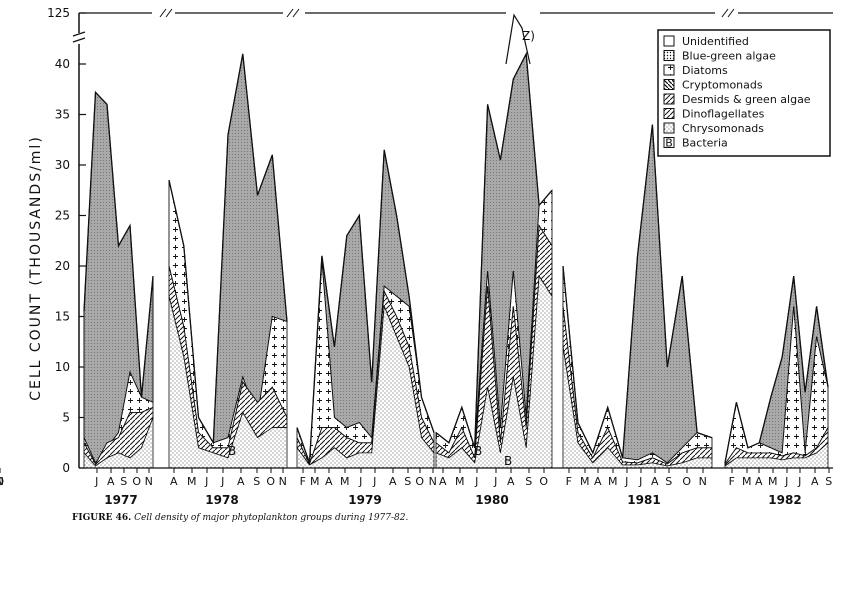 The height and width of the screenshot is (600, 852). Describe the element at coordinates (270, 481) in the screenshot. I see `month-label-1978-6: O` at that location.